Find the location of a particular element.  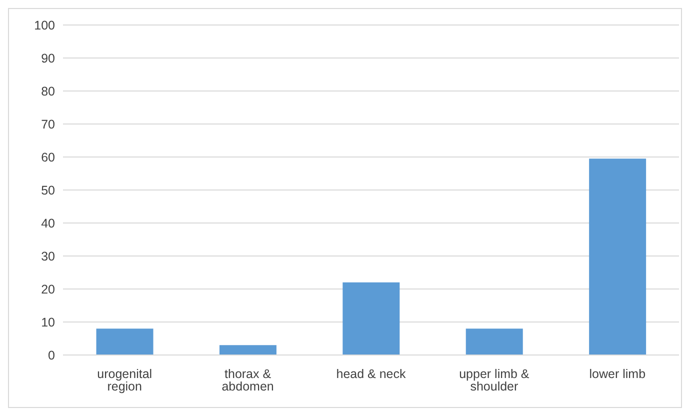

y-tick-label: 40 is located at coordinates (48, 223).